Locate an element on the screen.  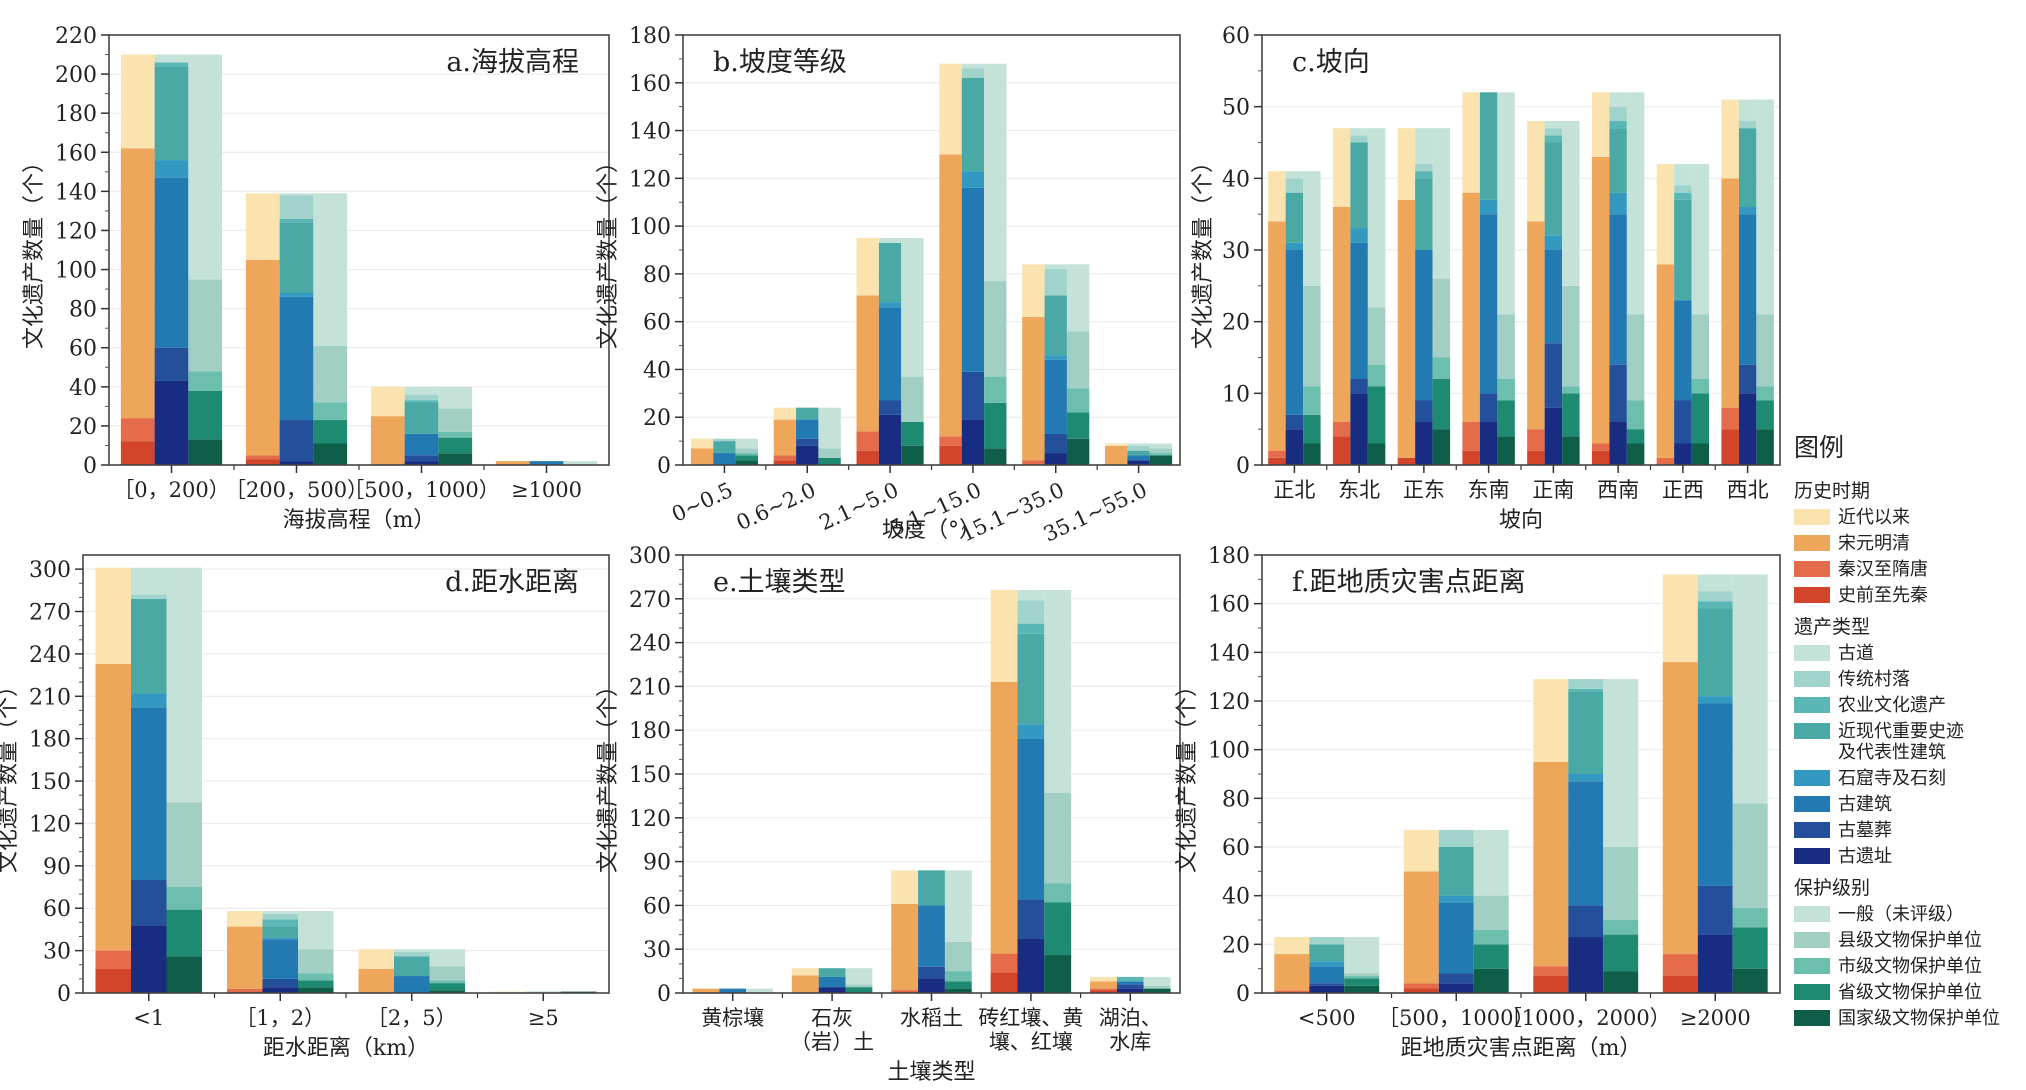
legend-item: 宋元明清 is located at coordinates (1910, 543).